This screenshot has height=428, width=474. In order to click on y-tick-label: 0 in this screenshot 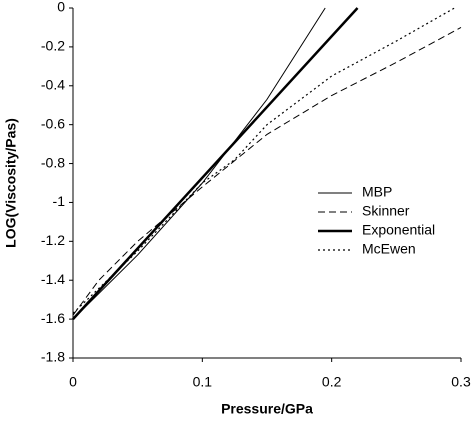, I will do `click(61, 7)`.